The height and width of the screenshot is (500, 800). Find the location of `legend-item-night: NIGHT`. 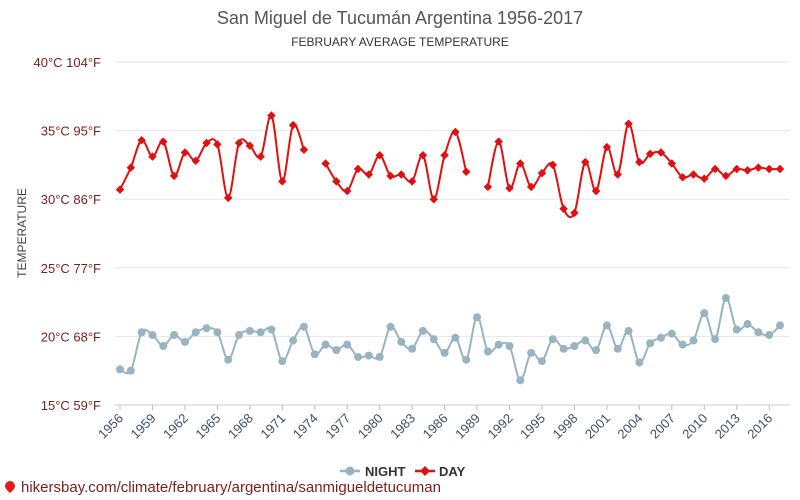

legend-item-night: NIGHT is located at coordinates (373, 471).